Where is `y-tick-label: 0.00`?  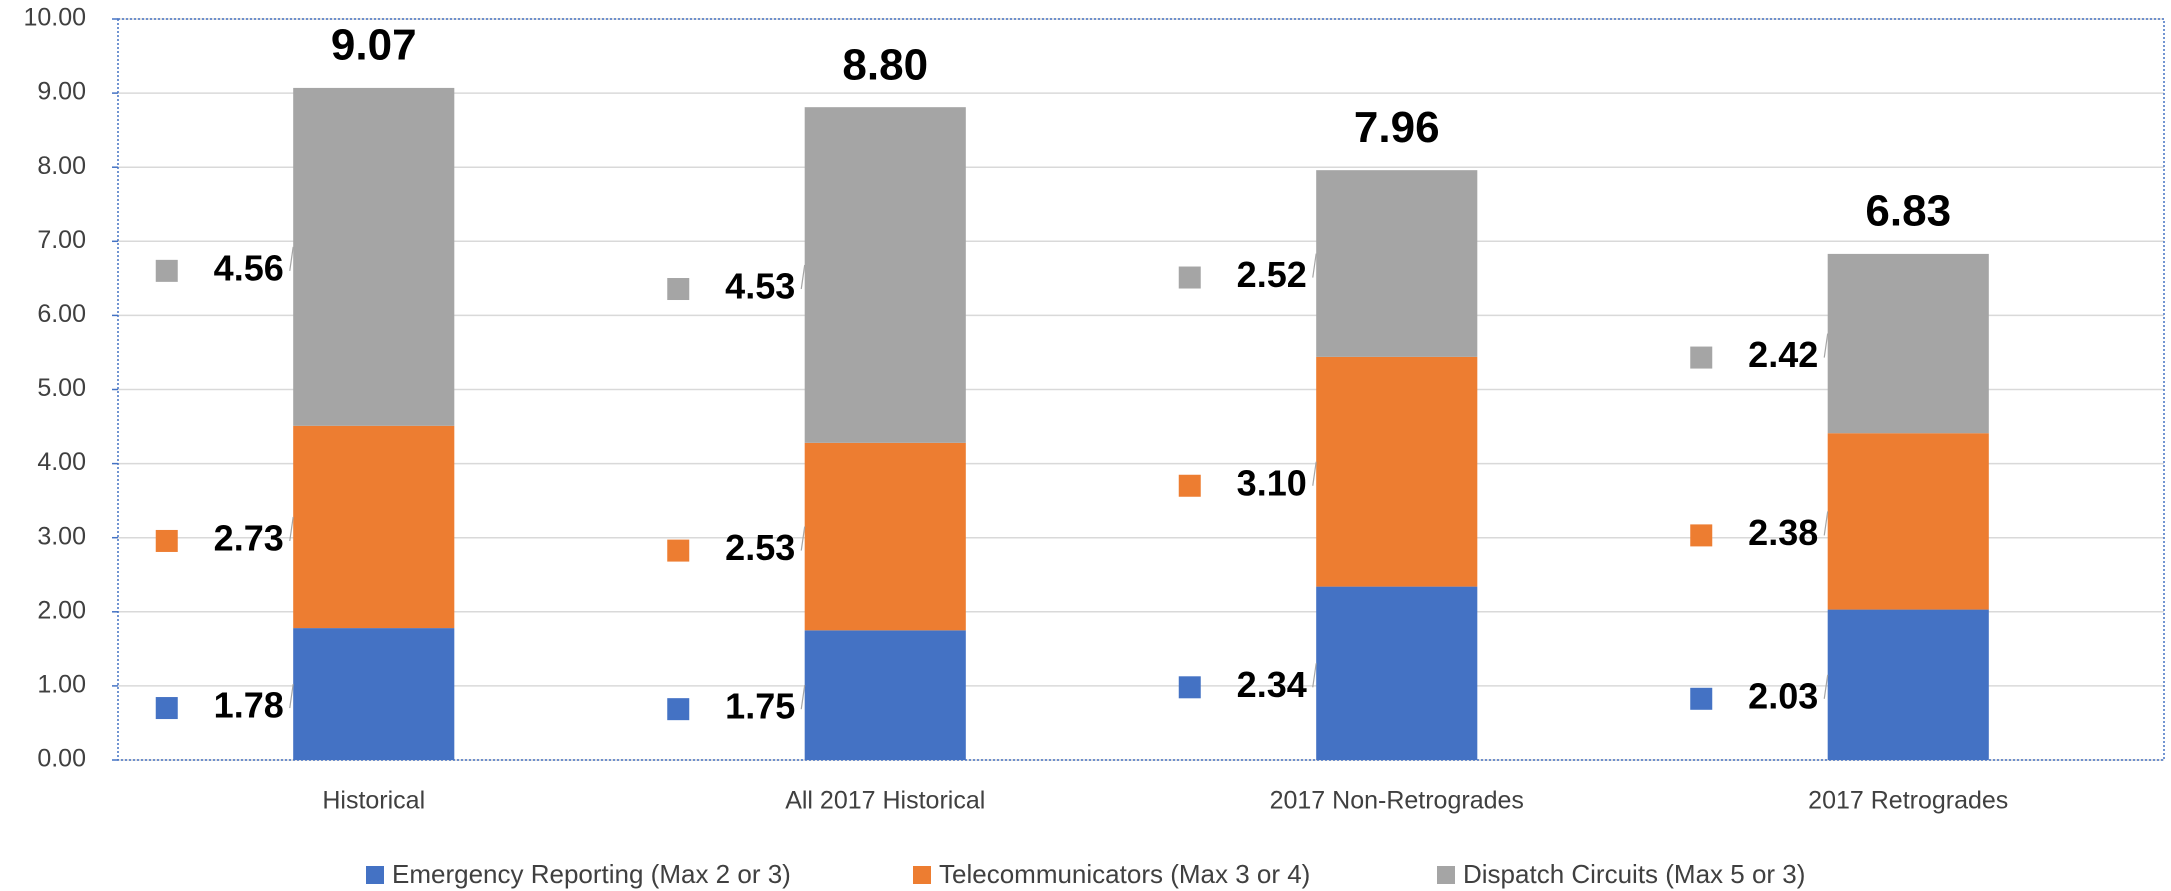
y-tick-label: 0.00 is located at coordinates (61, 759).